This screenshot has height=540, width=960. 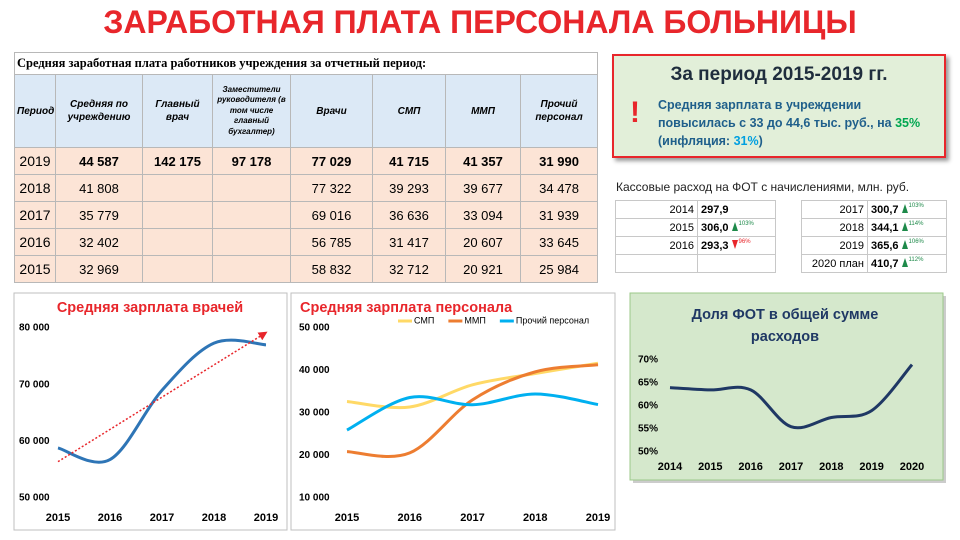 What do you see at coordinates (331, 242) in the screenshot?
I see `cell: 56 785` at bounding box center [331, 242].